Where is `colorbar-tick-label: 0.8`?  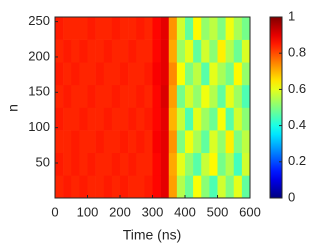 colorbar-tick-label: 0.8 is located at coordinates (297, 52).